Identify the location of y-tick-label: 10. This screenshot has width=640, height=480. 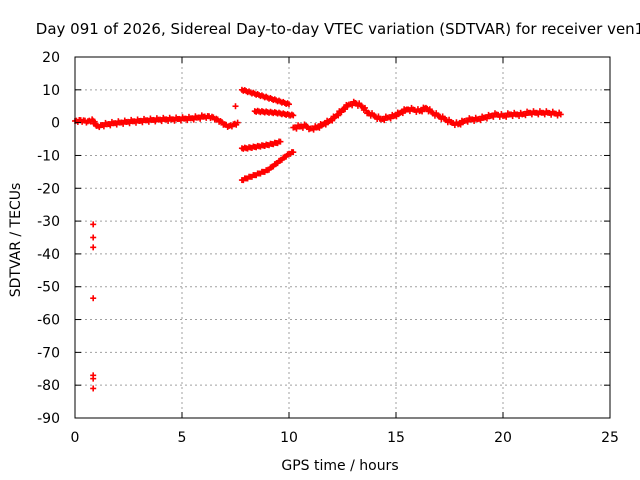
(51, 91).